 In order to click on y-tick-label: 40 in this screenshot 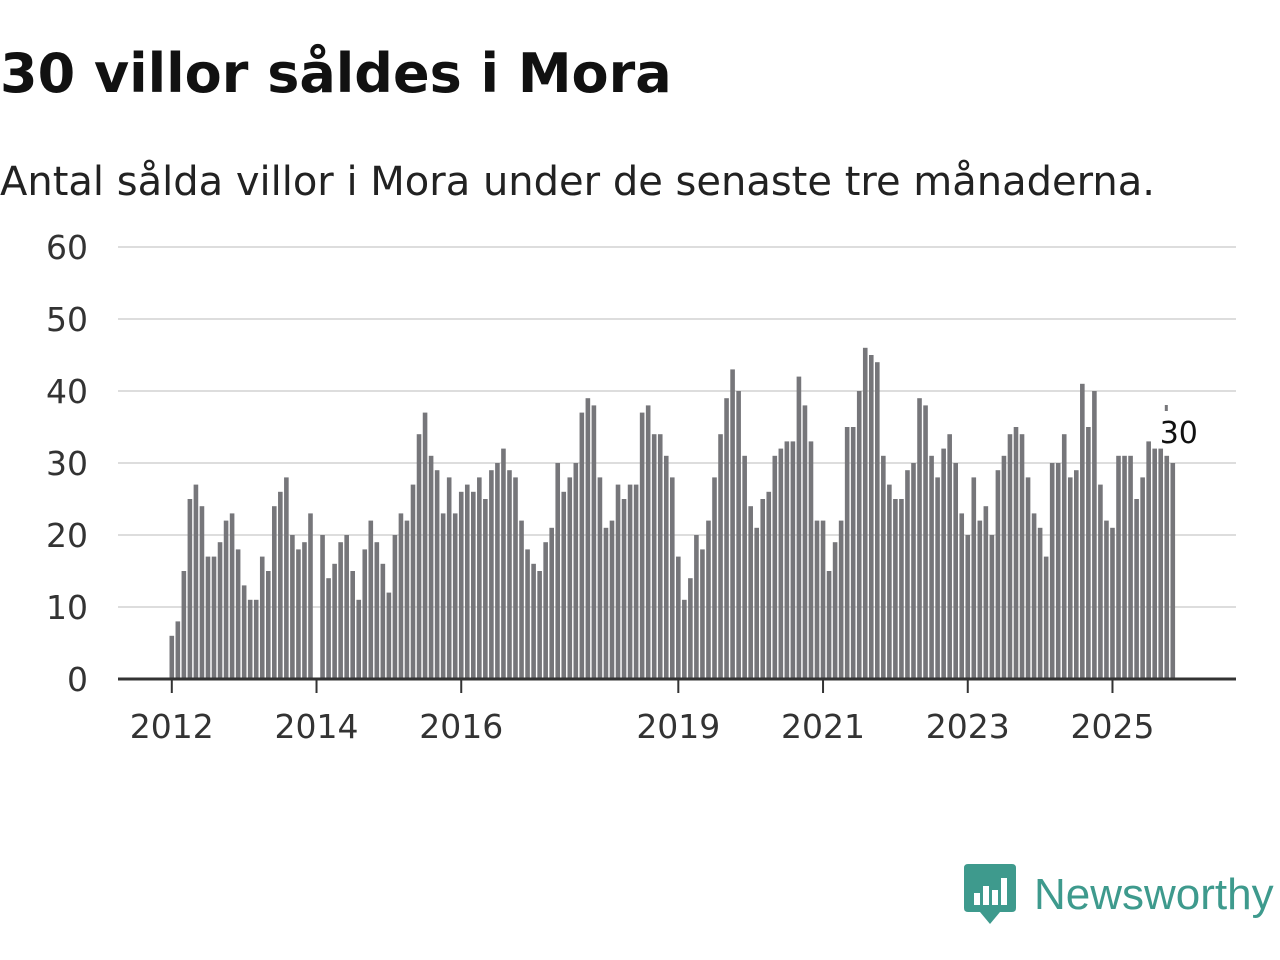, I will do `click(67, 391)`.